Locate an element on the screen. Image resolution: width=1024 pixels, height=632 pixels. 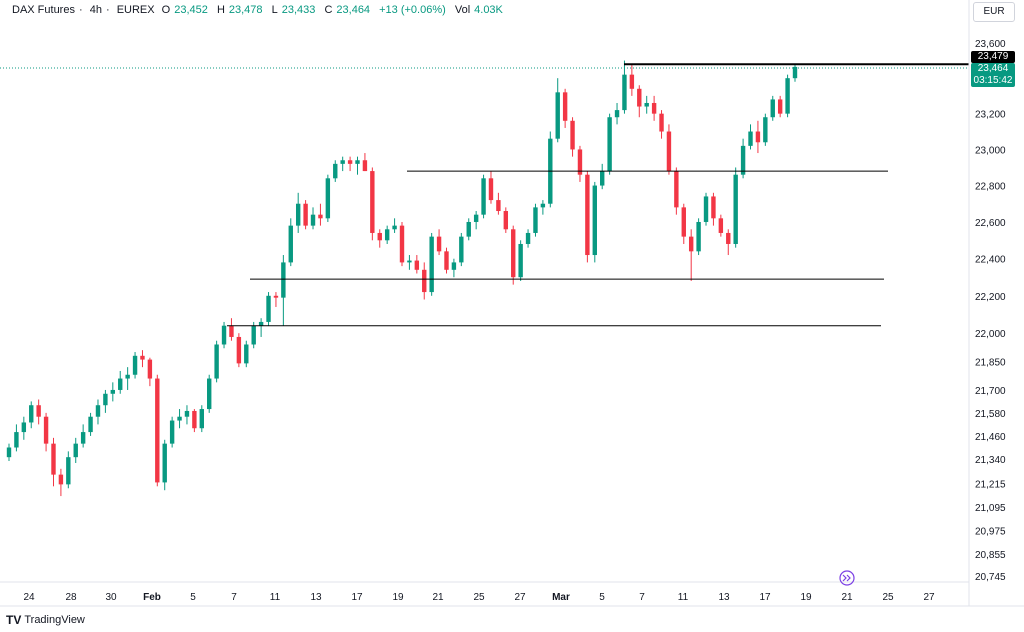
y-tick-label: 21,580 is located at coordinates (990, 414).